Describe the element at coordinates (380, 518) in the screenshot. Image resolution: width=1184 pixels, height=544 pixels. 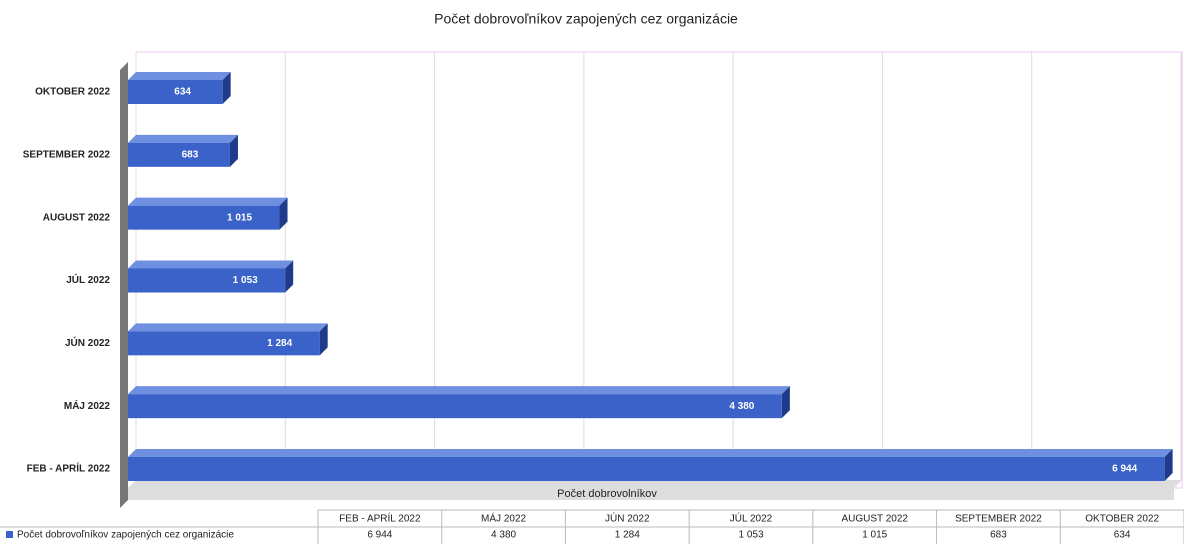
I see `table-header: FEB - APRÍL 2022` at that location.